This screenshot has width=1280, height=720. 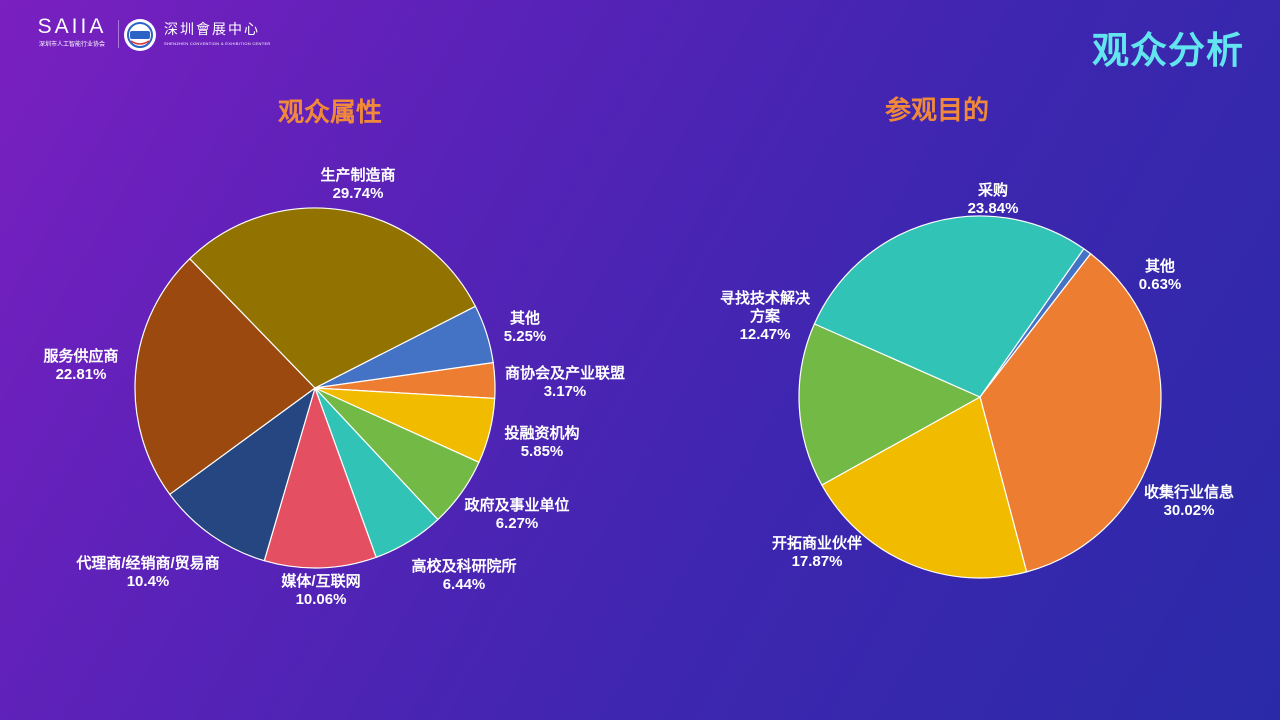 I want to click on pie-slice-value: 23.84%, so click(x=993, y=208).